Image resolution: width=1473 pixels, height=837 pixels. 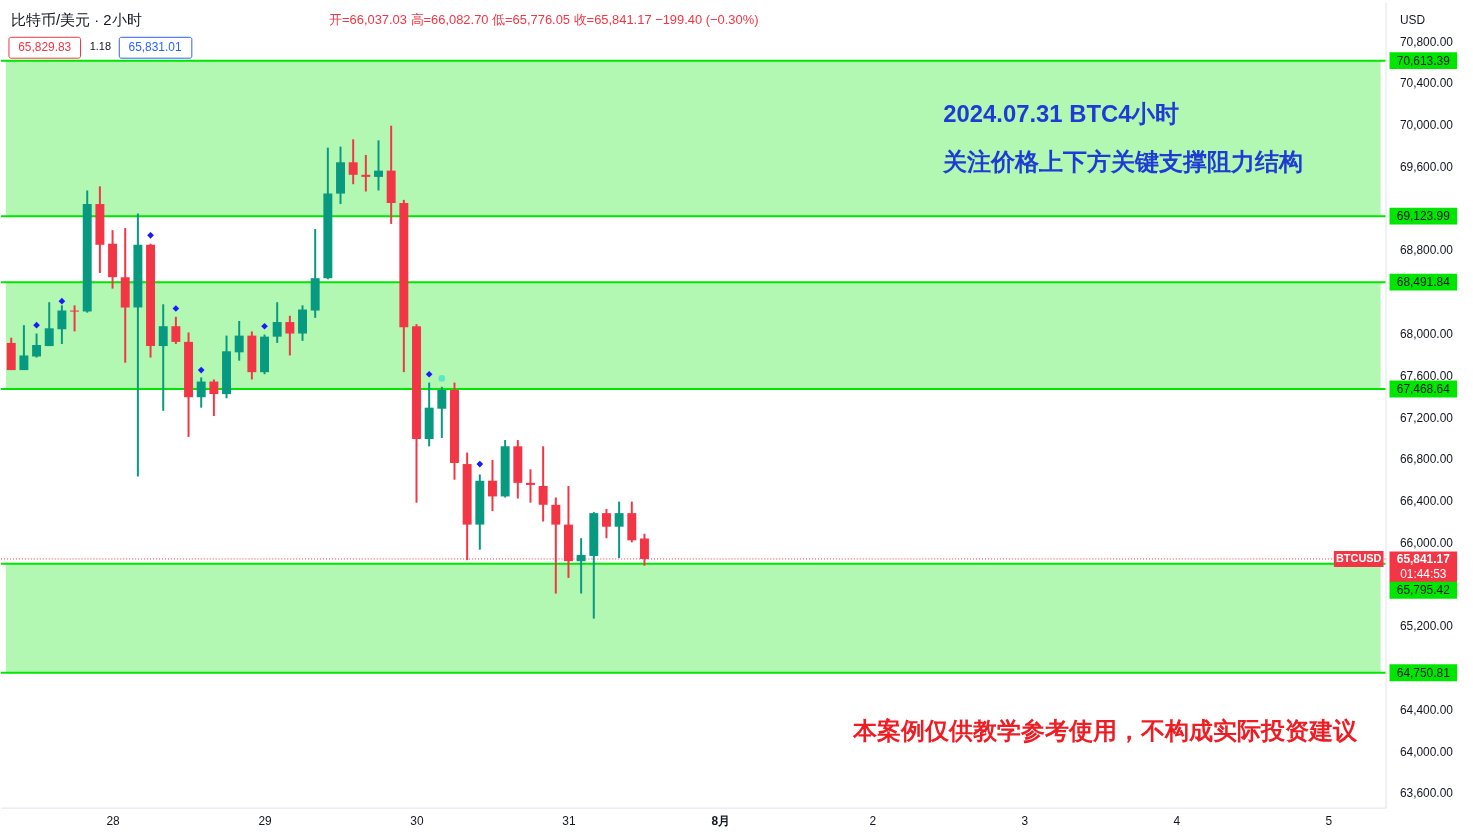 I want to click on annotation: 2024.07.31 BTC4小时, so click(x=1061, y=113).